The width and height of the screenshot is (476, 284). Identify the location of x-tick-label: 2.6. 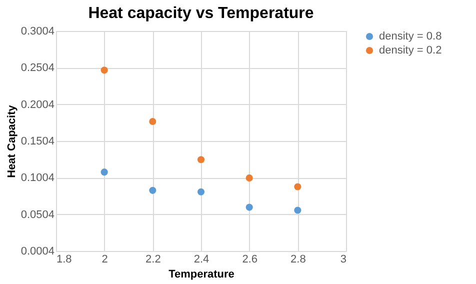
(250, 260).